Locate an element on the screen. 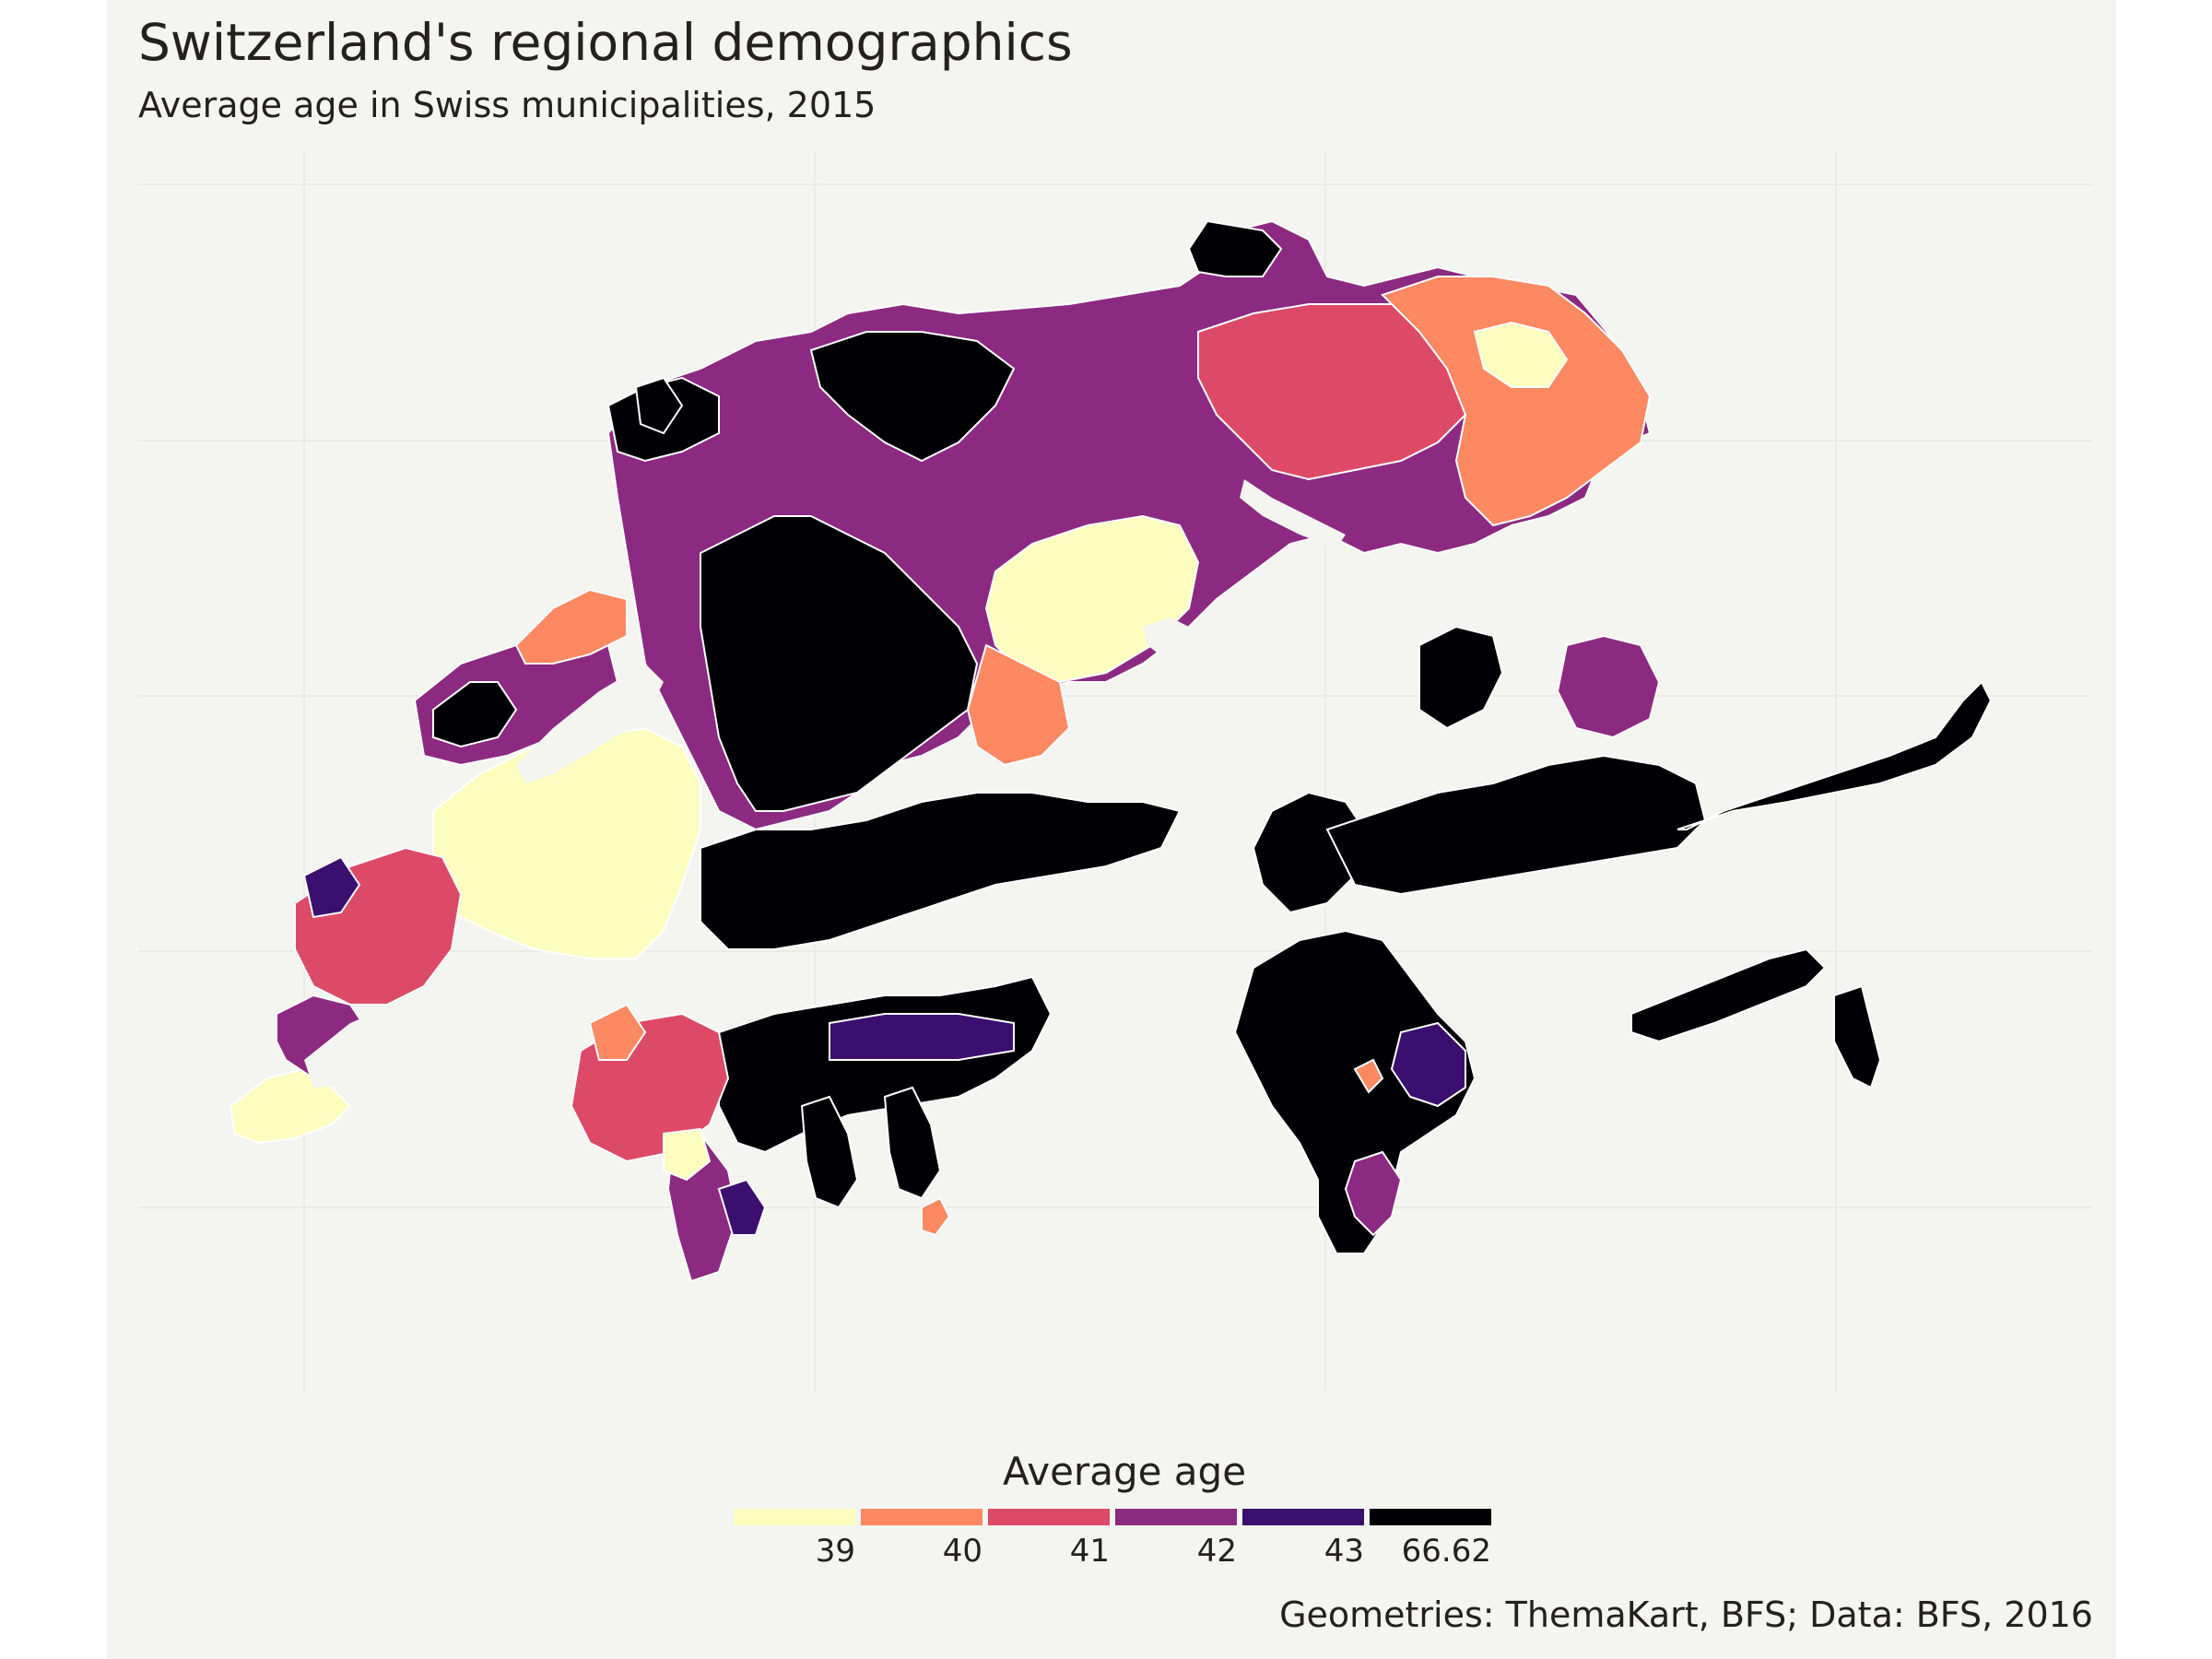 This screenshot has width=2212, height=1659. legend-color-keys is located at coordinates (1112, 1517).